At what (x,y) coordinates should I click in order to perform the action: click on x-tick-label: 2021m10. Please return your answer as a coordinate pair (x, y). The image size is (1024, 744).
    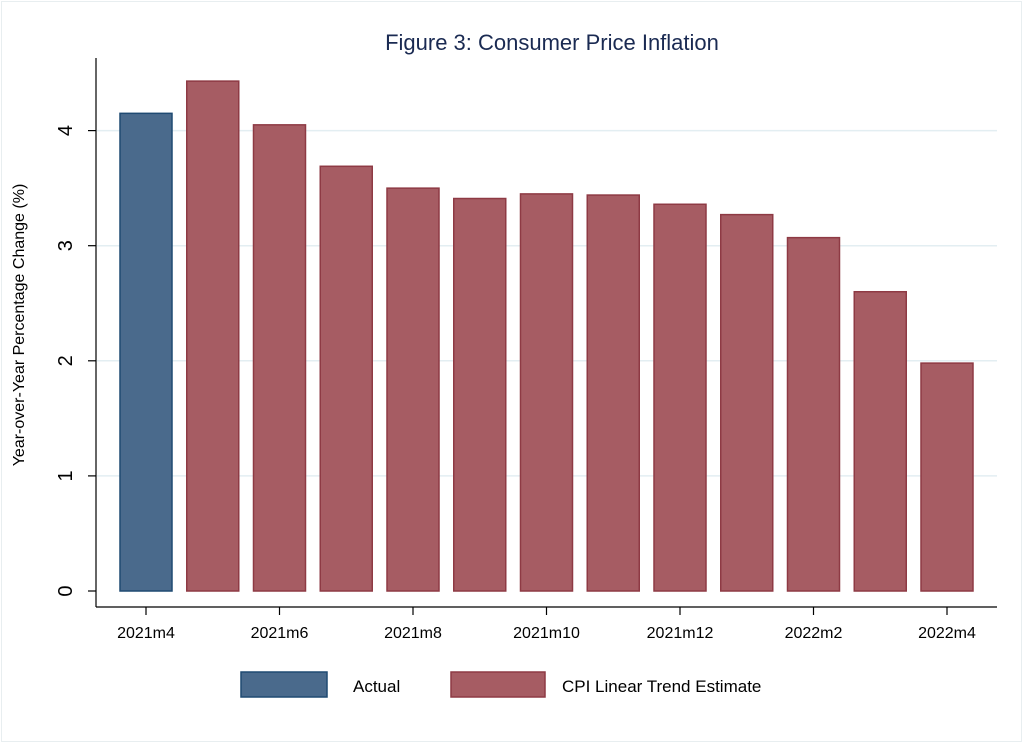
    Looking at the image, I should click on (546, 633).